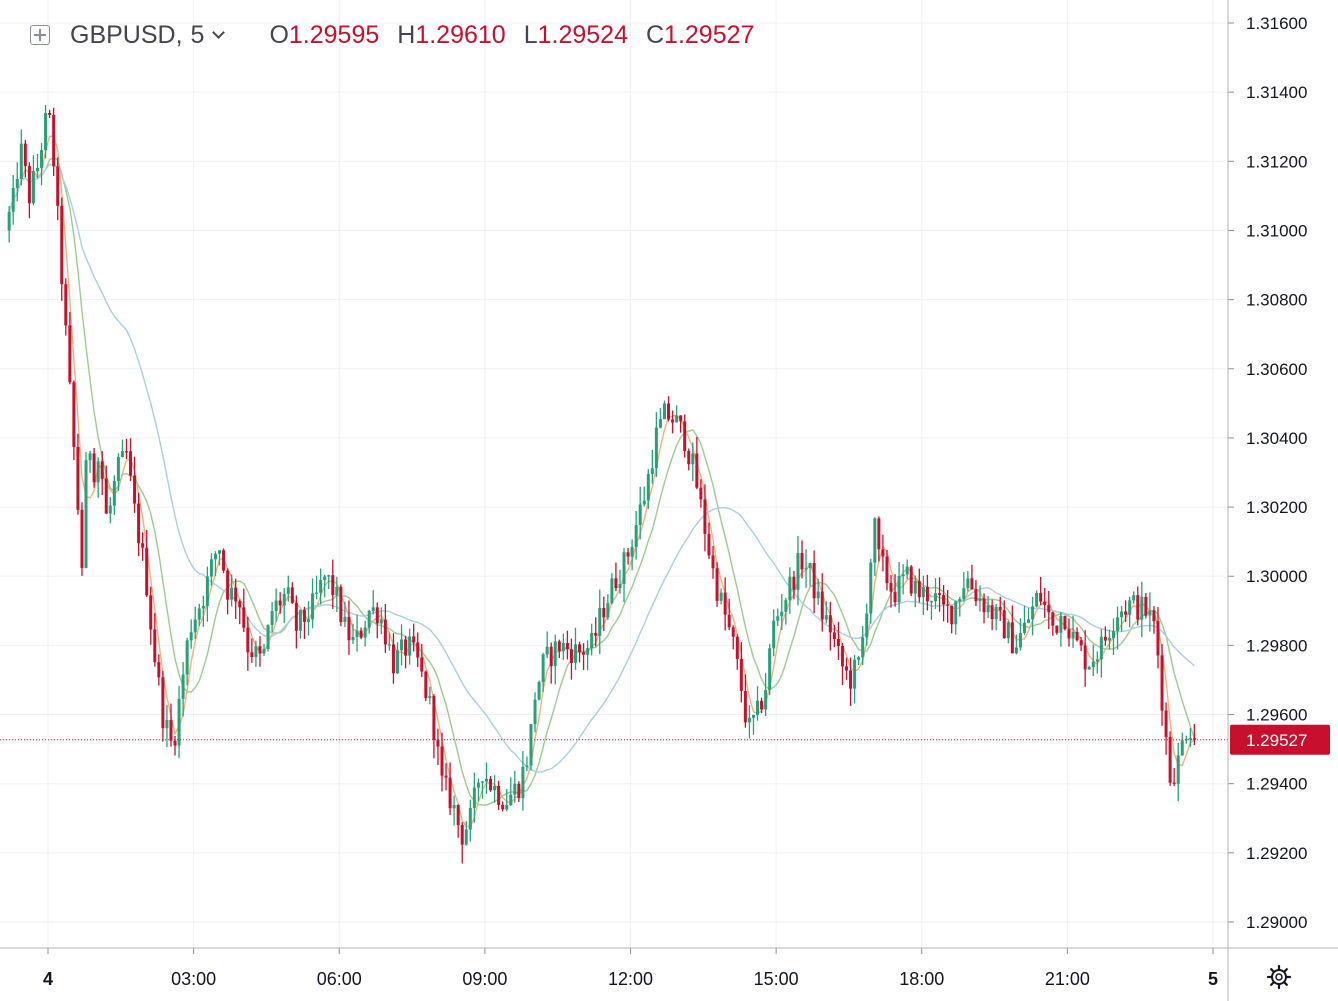 Image resolution: width=1338 pixels, height=1001 pixels. Describe the element at coordinates (655, 34) in the screenshot. I see `close-key: C` at that location.